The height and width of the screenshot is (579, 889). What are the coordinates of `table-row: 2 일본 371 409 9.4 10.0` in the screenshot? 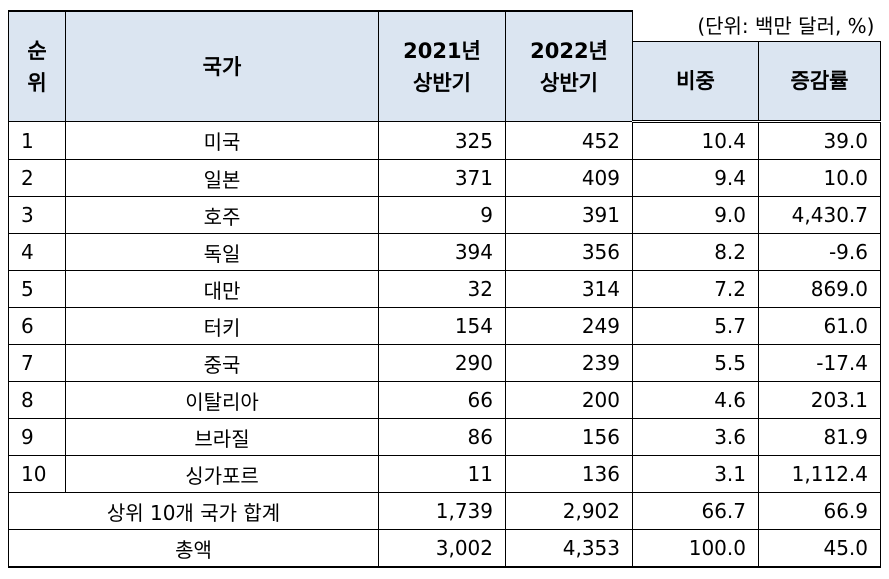 It's located at (444, 178).